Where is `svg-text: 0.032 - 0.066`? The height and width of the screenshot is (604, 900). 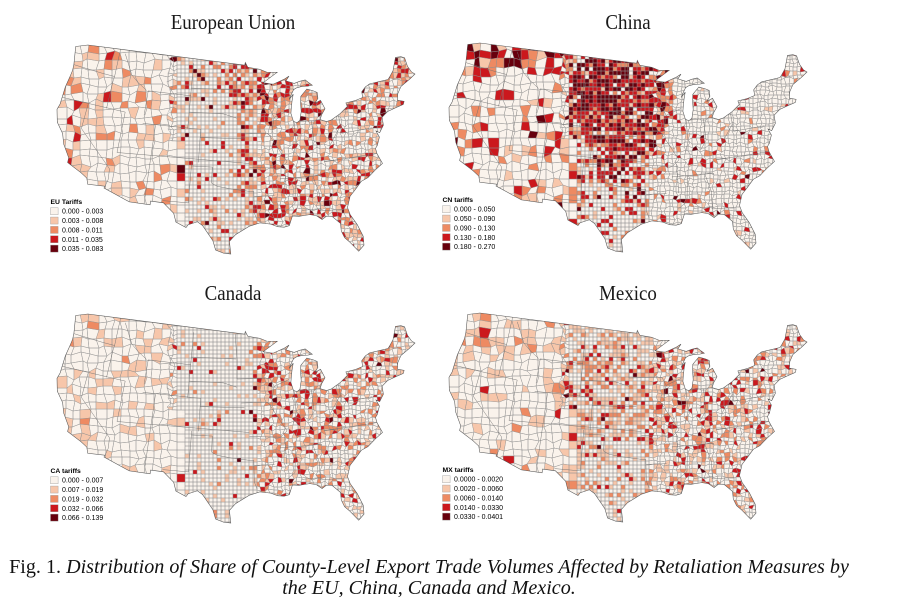
svg-text: 0.032 - 0.066 is located at coordinates (82, 509).